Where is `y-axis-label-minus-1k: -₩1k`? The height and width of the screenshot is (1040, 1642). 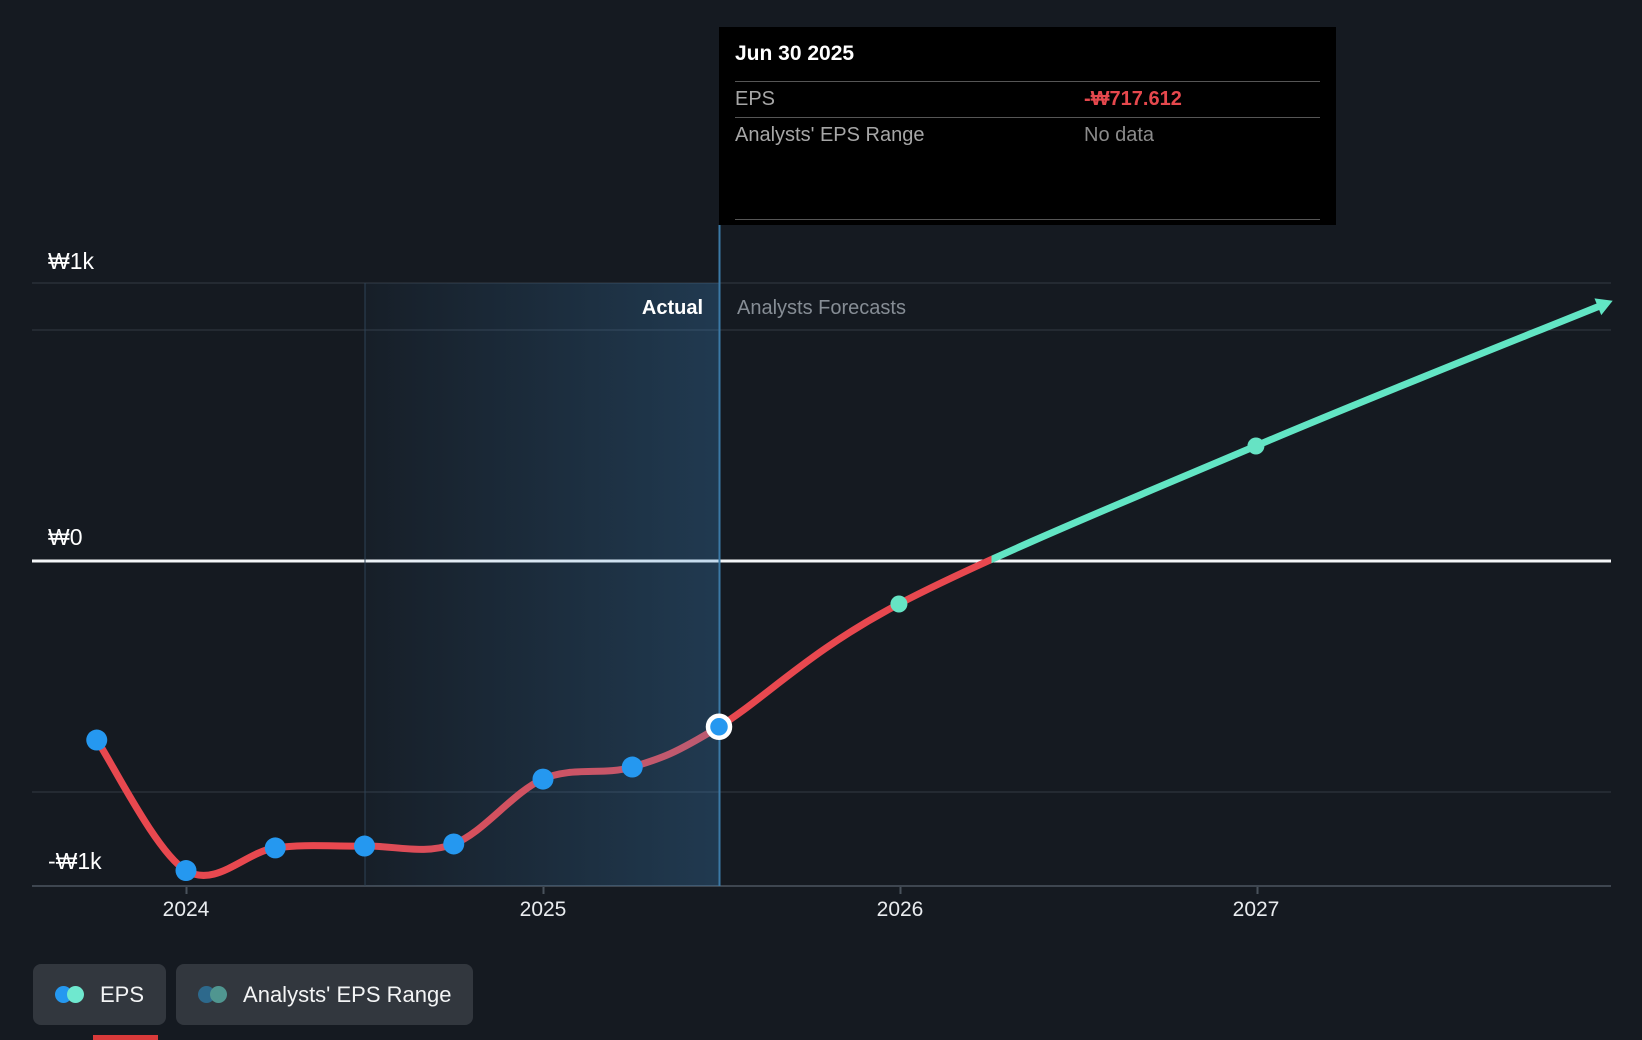 y-axis-label-minus-1k: -₩1k is located at coordinates (75, 861).